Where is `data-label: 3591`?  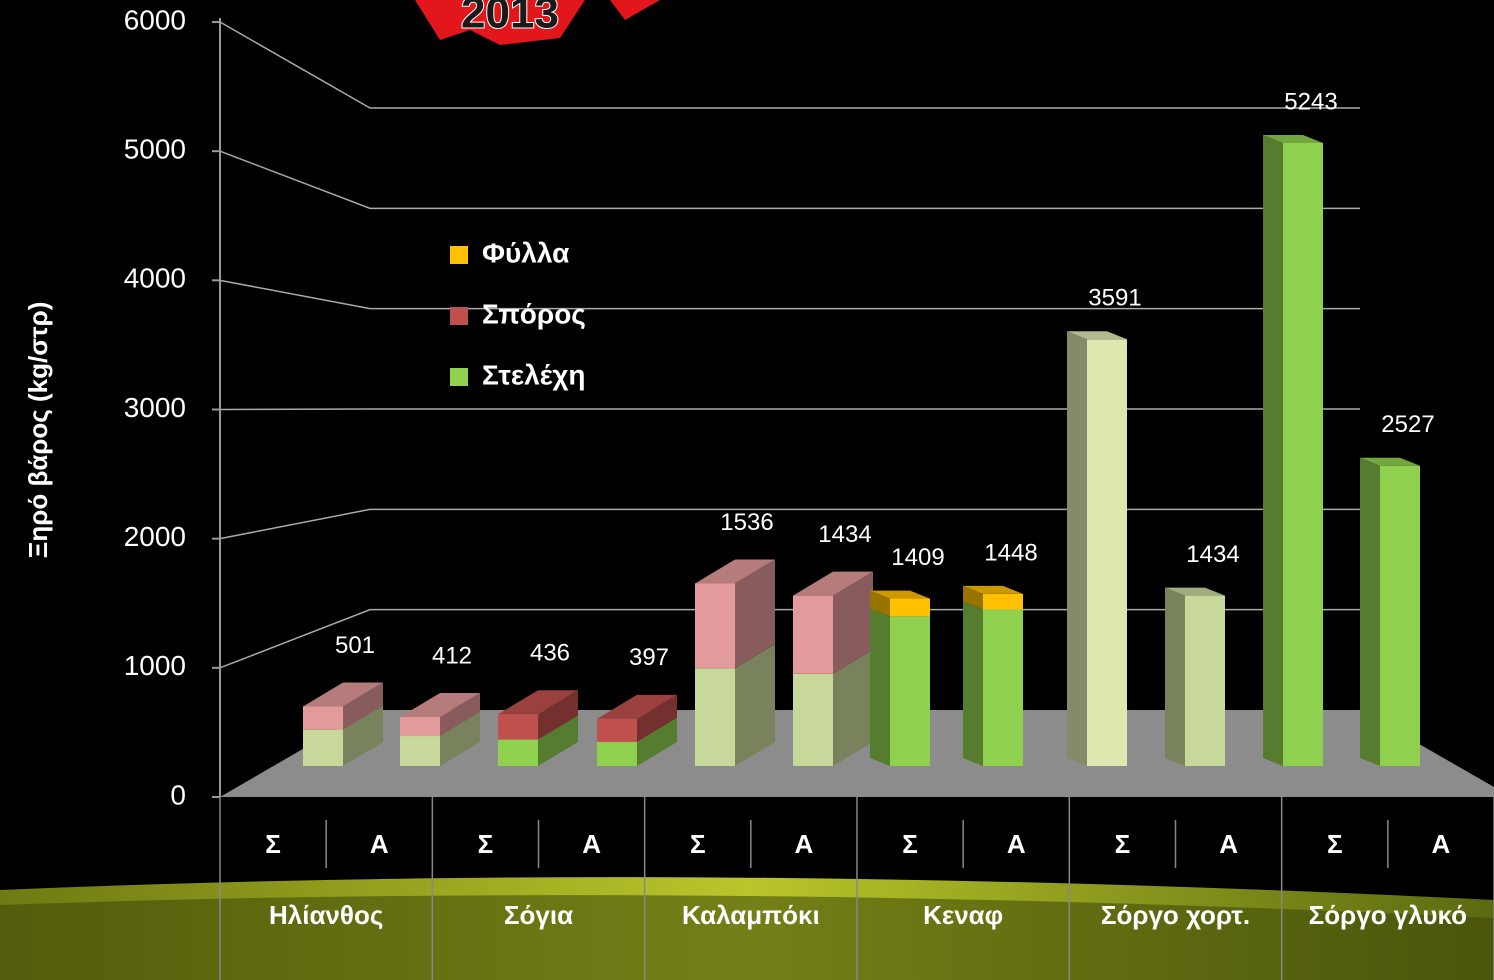 data-label: 3591 is located at coordinates (1114, 298).